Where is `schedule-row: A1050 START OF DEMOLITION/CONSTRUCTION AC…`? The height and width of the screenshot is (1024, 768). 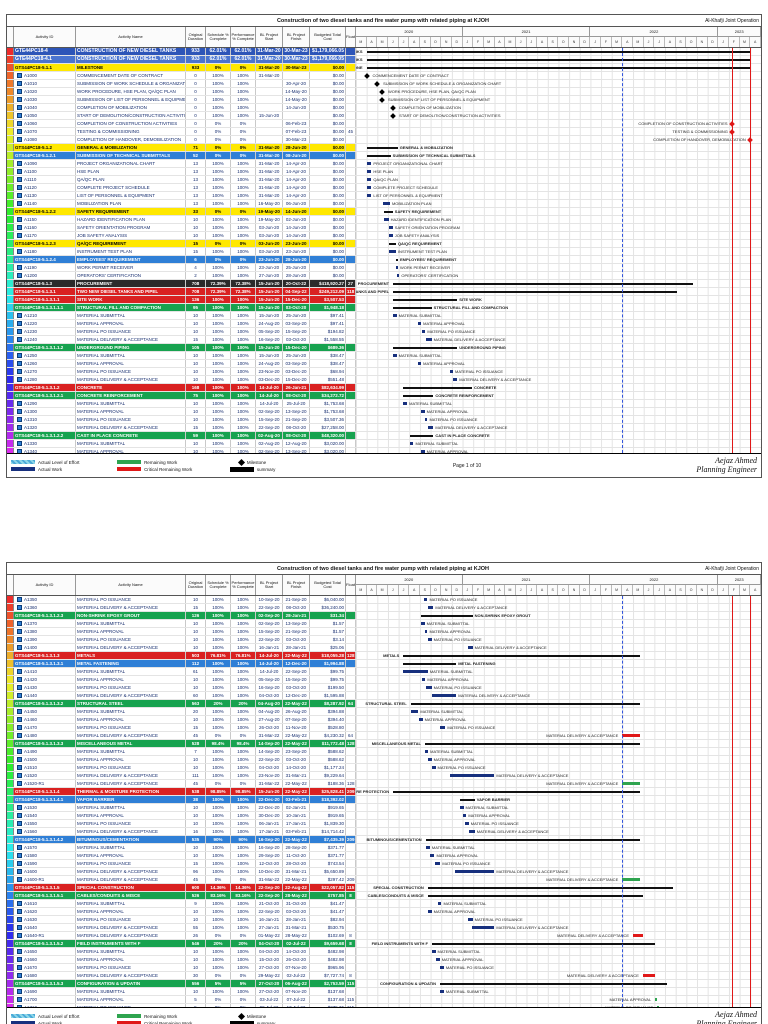
schedule-row: A1050 START OF DEMOLITION/CONSTRUCTION AC… is located at coordinates (384, 116).